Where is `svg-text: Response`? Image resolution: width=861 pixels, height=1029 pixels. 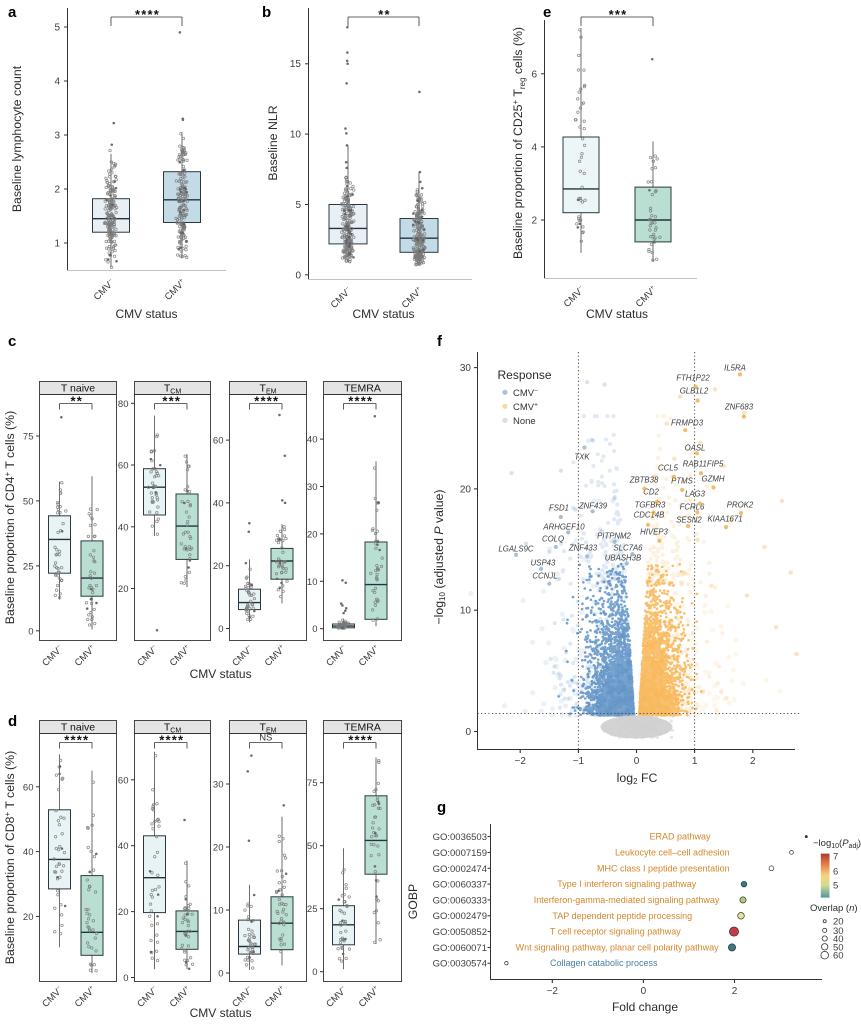 svg-text: Response is located at coordinates (525, 375).